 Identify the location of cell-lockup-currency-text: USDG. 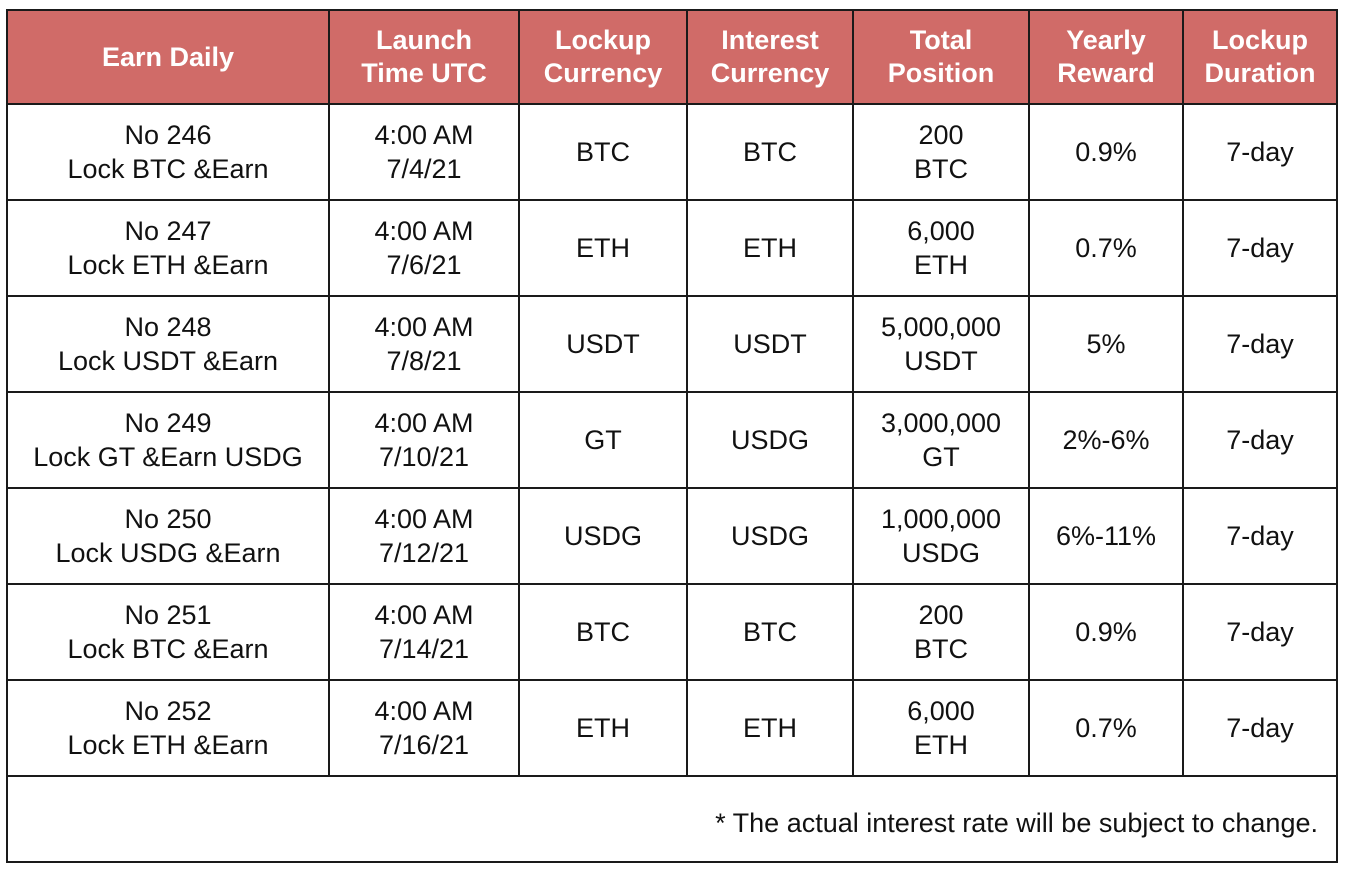
(602, 536).